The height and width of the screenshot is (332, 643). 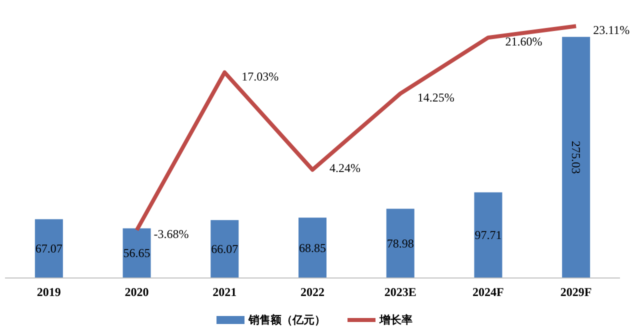 What do you see at coordinates (260, 76) in the screenshot?
I see `data-label: 17.03%` at bounding box center [260, 76].